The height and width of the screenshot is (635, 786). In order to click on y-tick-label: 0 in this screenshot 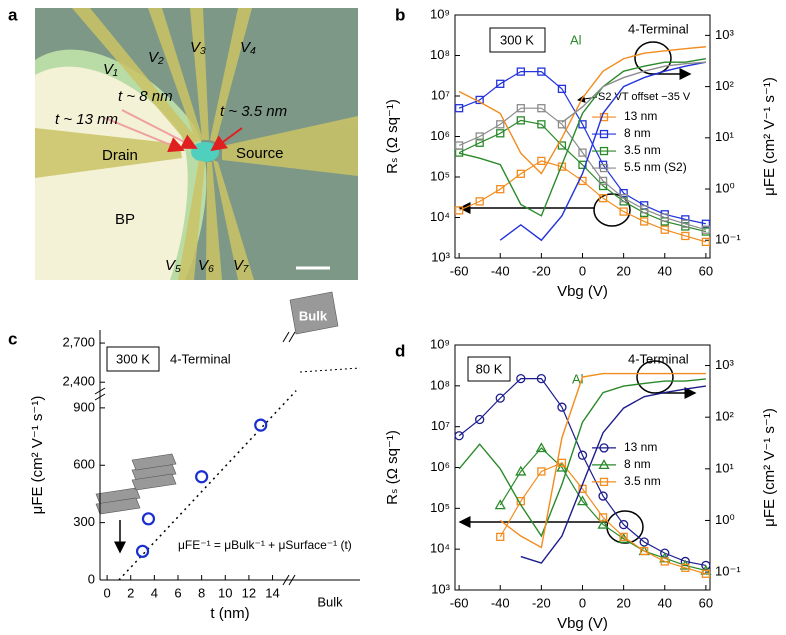, I will do `click(91, 578)`.